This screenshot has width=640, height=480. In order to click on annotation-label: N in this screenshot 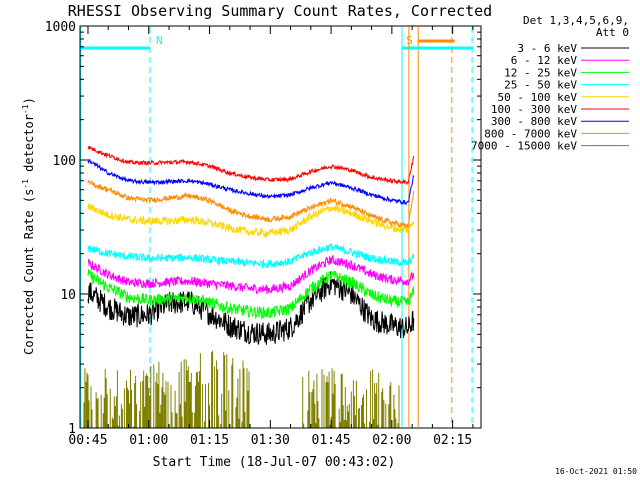, I will do `click(159, 40)`.